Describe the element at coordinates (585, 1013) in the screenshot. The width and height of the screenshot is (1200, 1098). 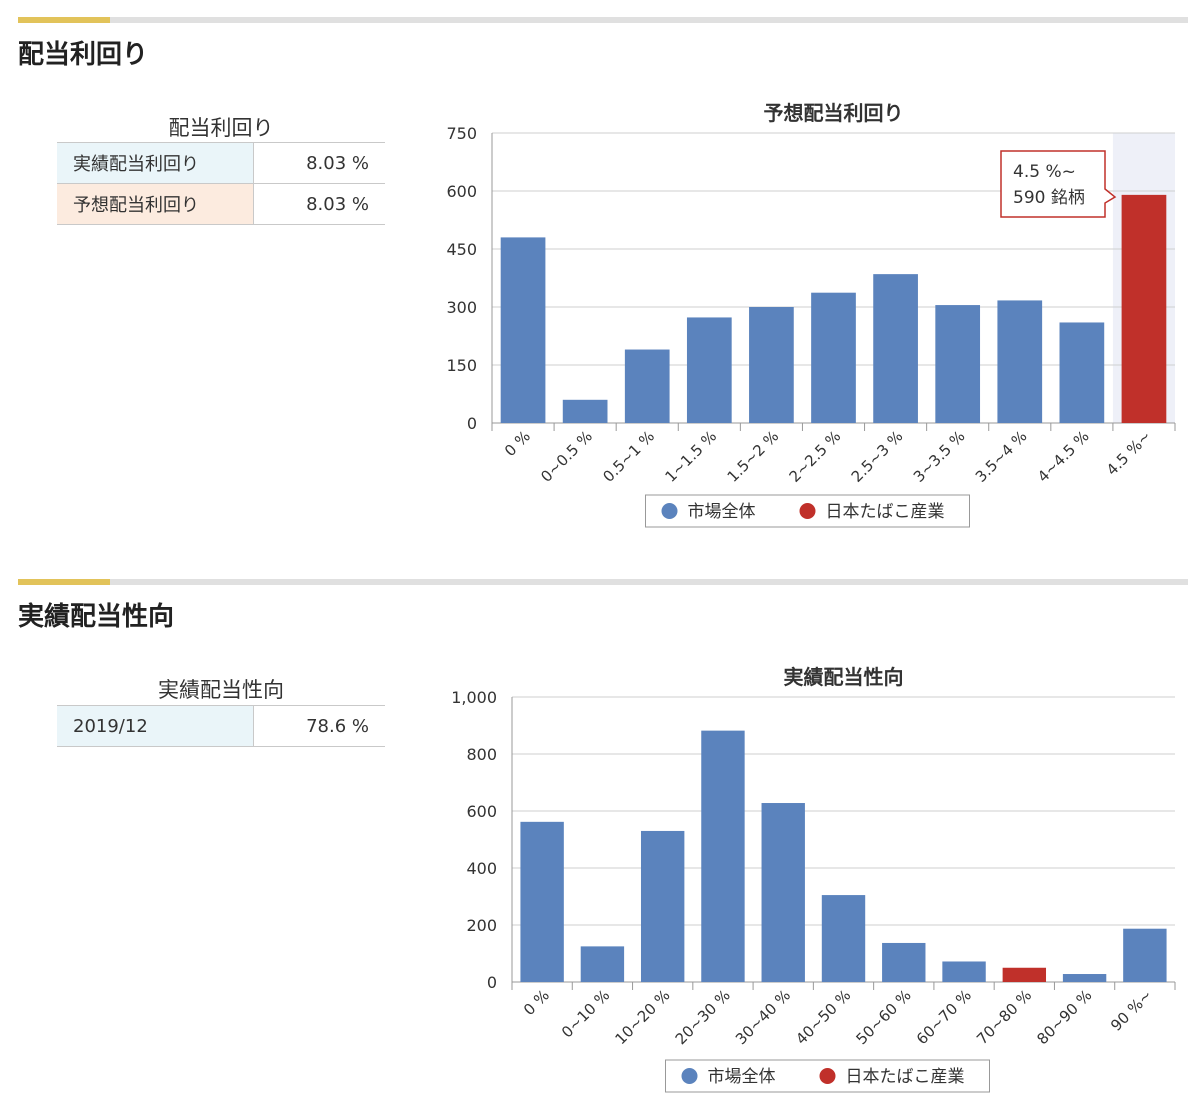
I see `x-tick-label: 0~10 %` at that location.